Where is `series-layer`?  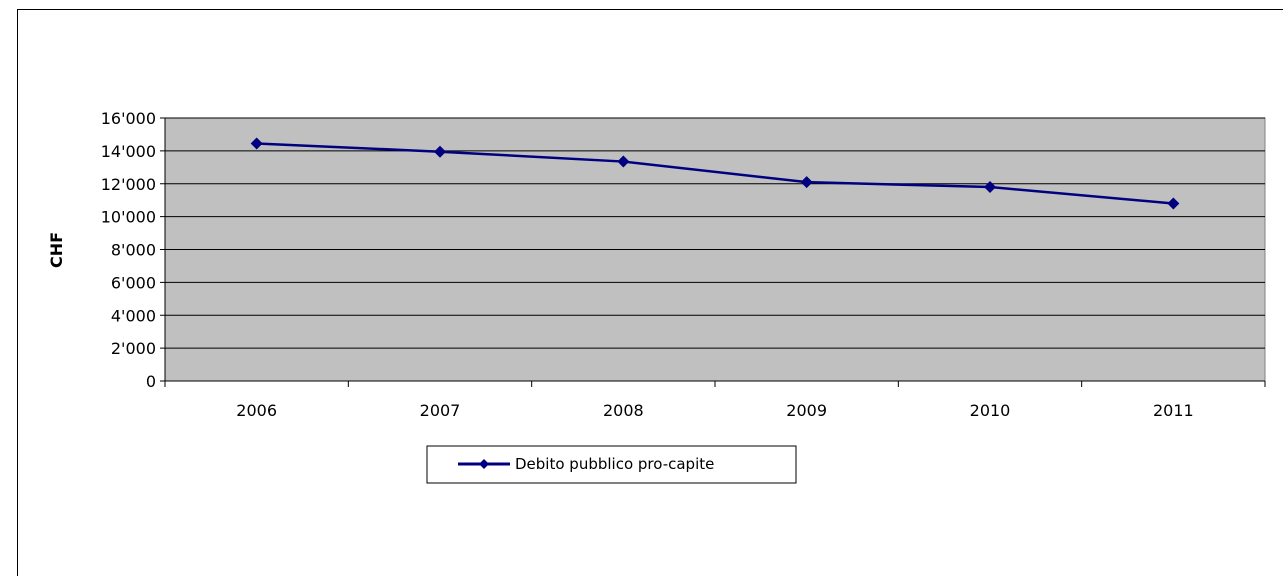
series-layer is located at coordinates (715, 173).